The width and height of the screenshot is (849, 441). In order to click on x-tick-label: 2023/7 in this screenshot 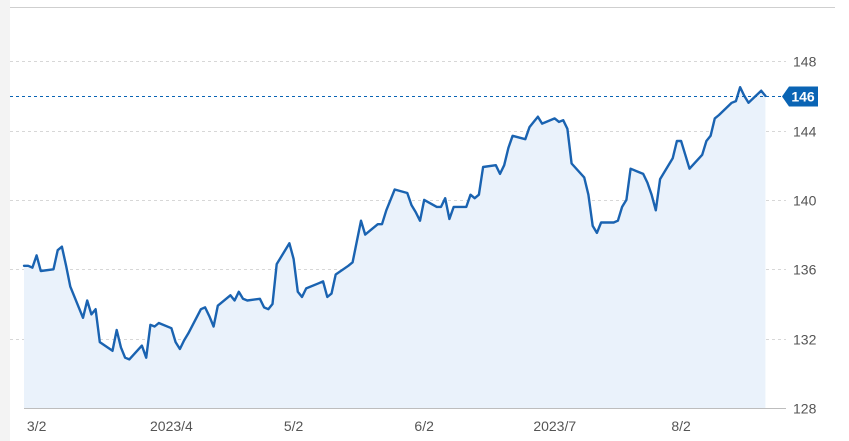, I will do `click(554, 426)`.